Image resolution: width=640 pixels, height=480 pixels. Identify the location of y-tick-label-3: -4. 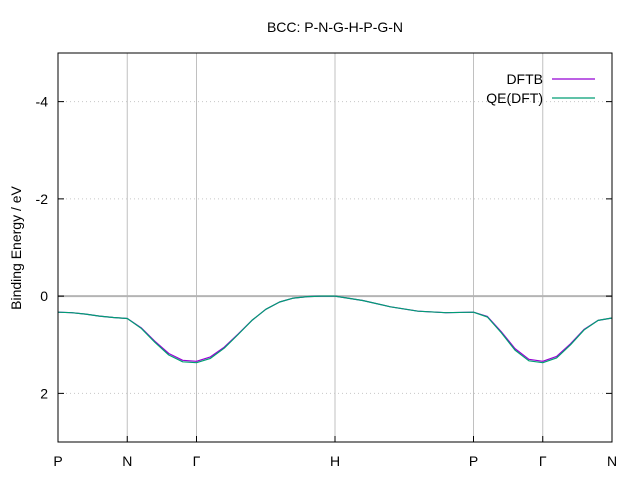
(42, 102).